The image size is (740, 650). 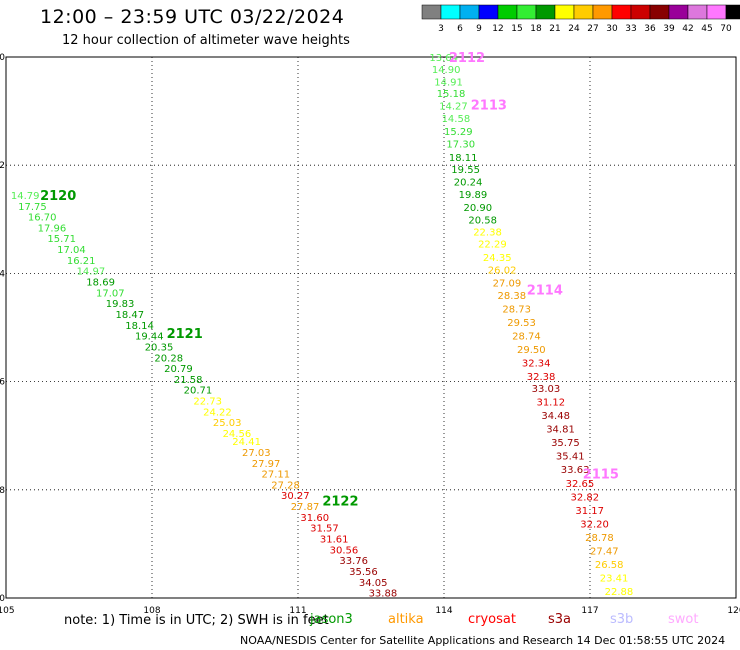 What do you see at coordinates (545, 291) in the screenshot?
I see `pass-id-label: 2114` at bounding box center [545, 291].